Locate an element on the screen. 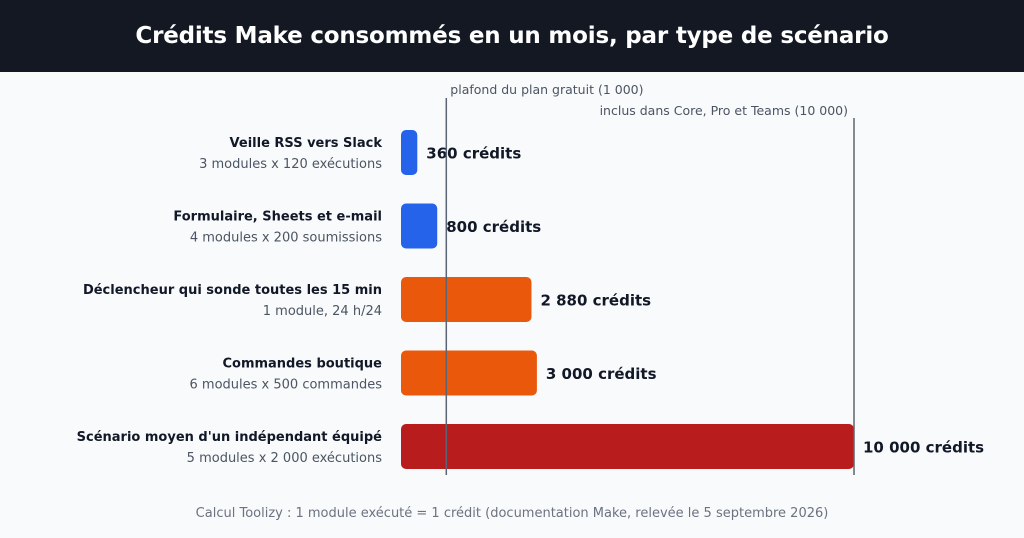 This screenshot has width=1024, height=538. data-label-3: 2 880 crédits is located at coordinates (595, 301).